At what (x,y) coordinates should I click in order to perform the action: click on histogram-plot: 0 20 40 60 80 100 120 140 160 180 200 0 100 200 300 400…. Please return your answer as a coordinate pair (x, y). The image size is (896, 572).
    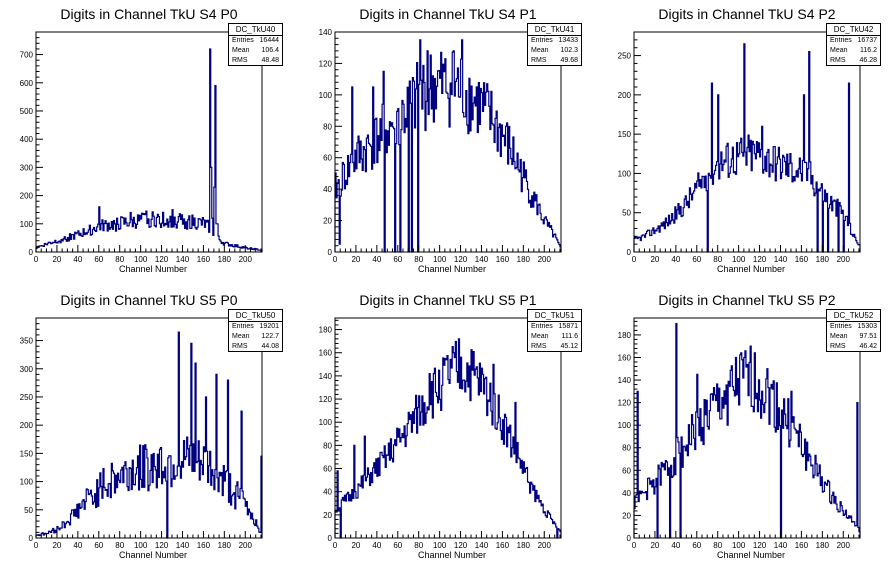
    Looking at the image, I should click on (141, 147).